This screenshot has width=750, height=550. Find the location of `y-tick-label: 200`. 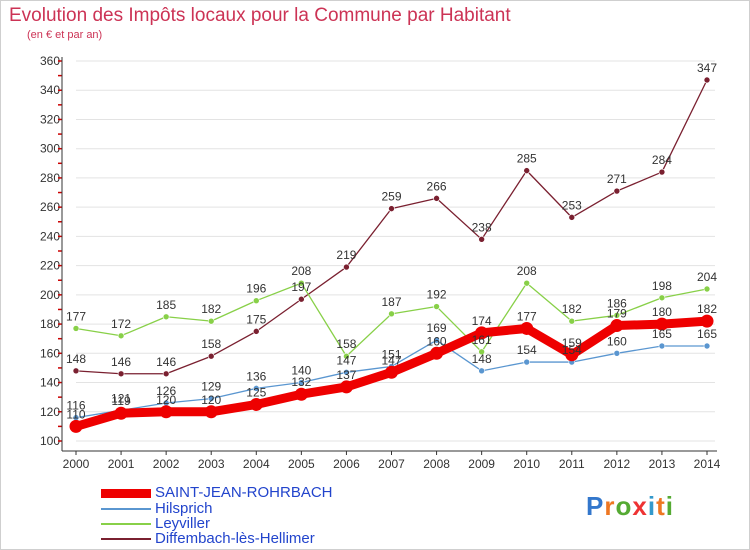

y-tick-label: 200 is located at coordinates (50, 295).